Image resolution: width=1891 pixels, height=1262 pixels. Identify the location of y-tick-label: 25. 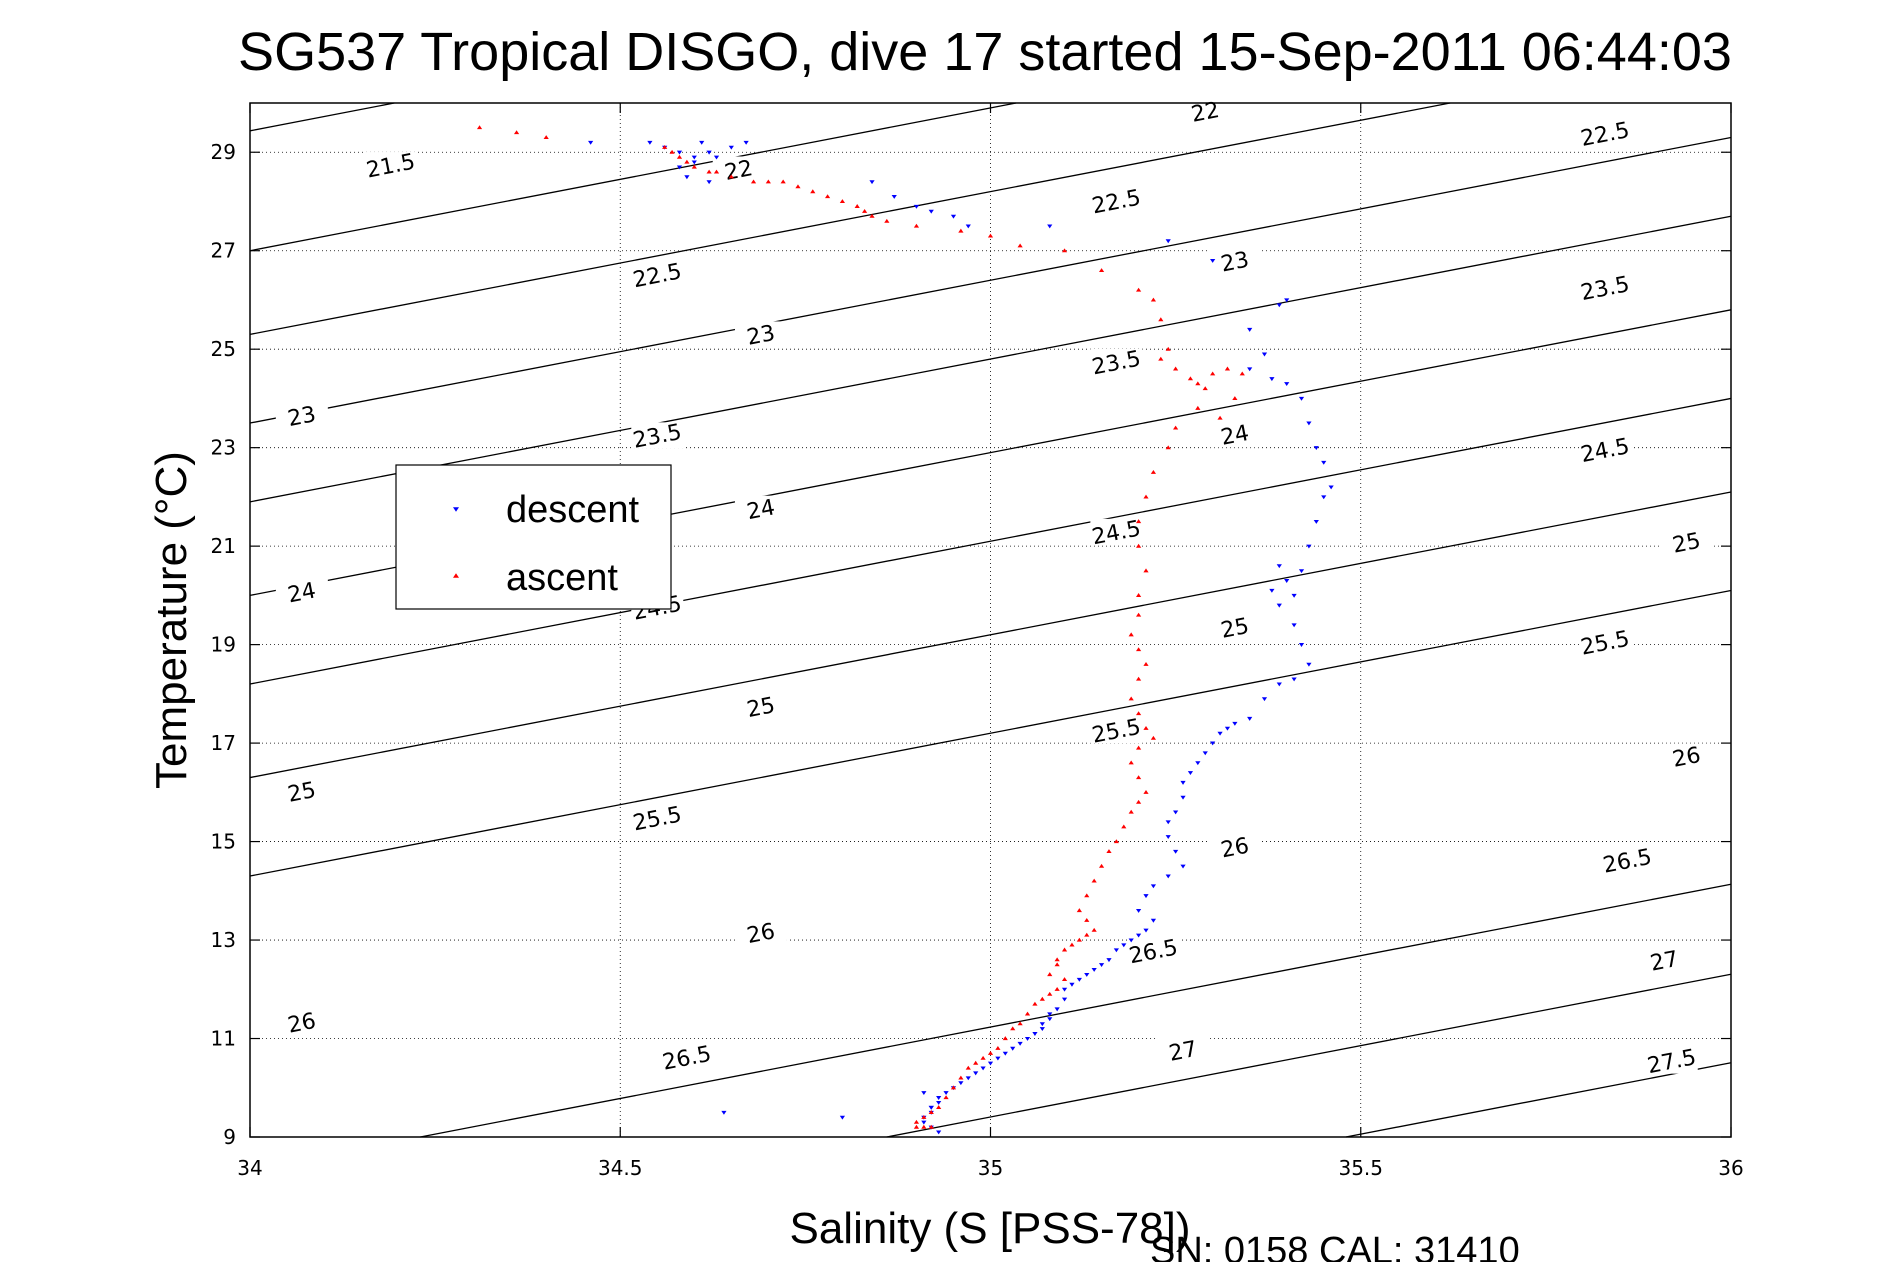
(223, 349).